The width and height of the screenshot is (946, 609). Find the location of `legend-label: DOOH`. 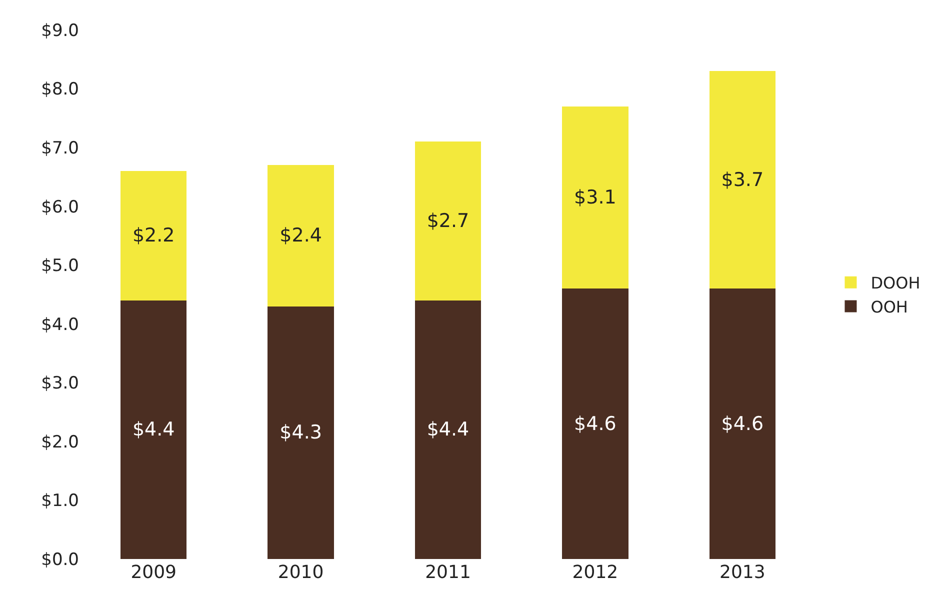

legend-label: DOOH is located at coordinates (895, 283).